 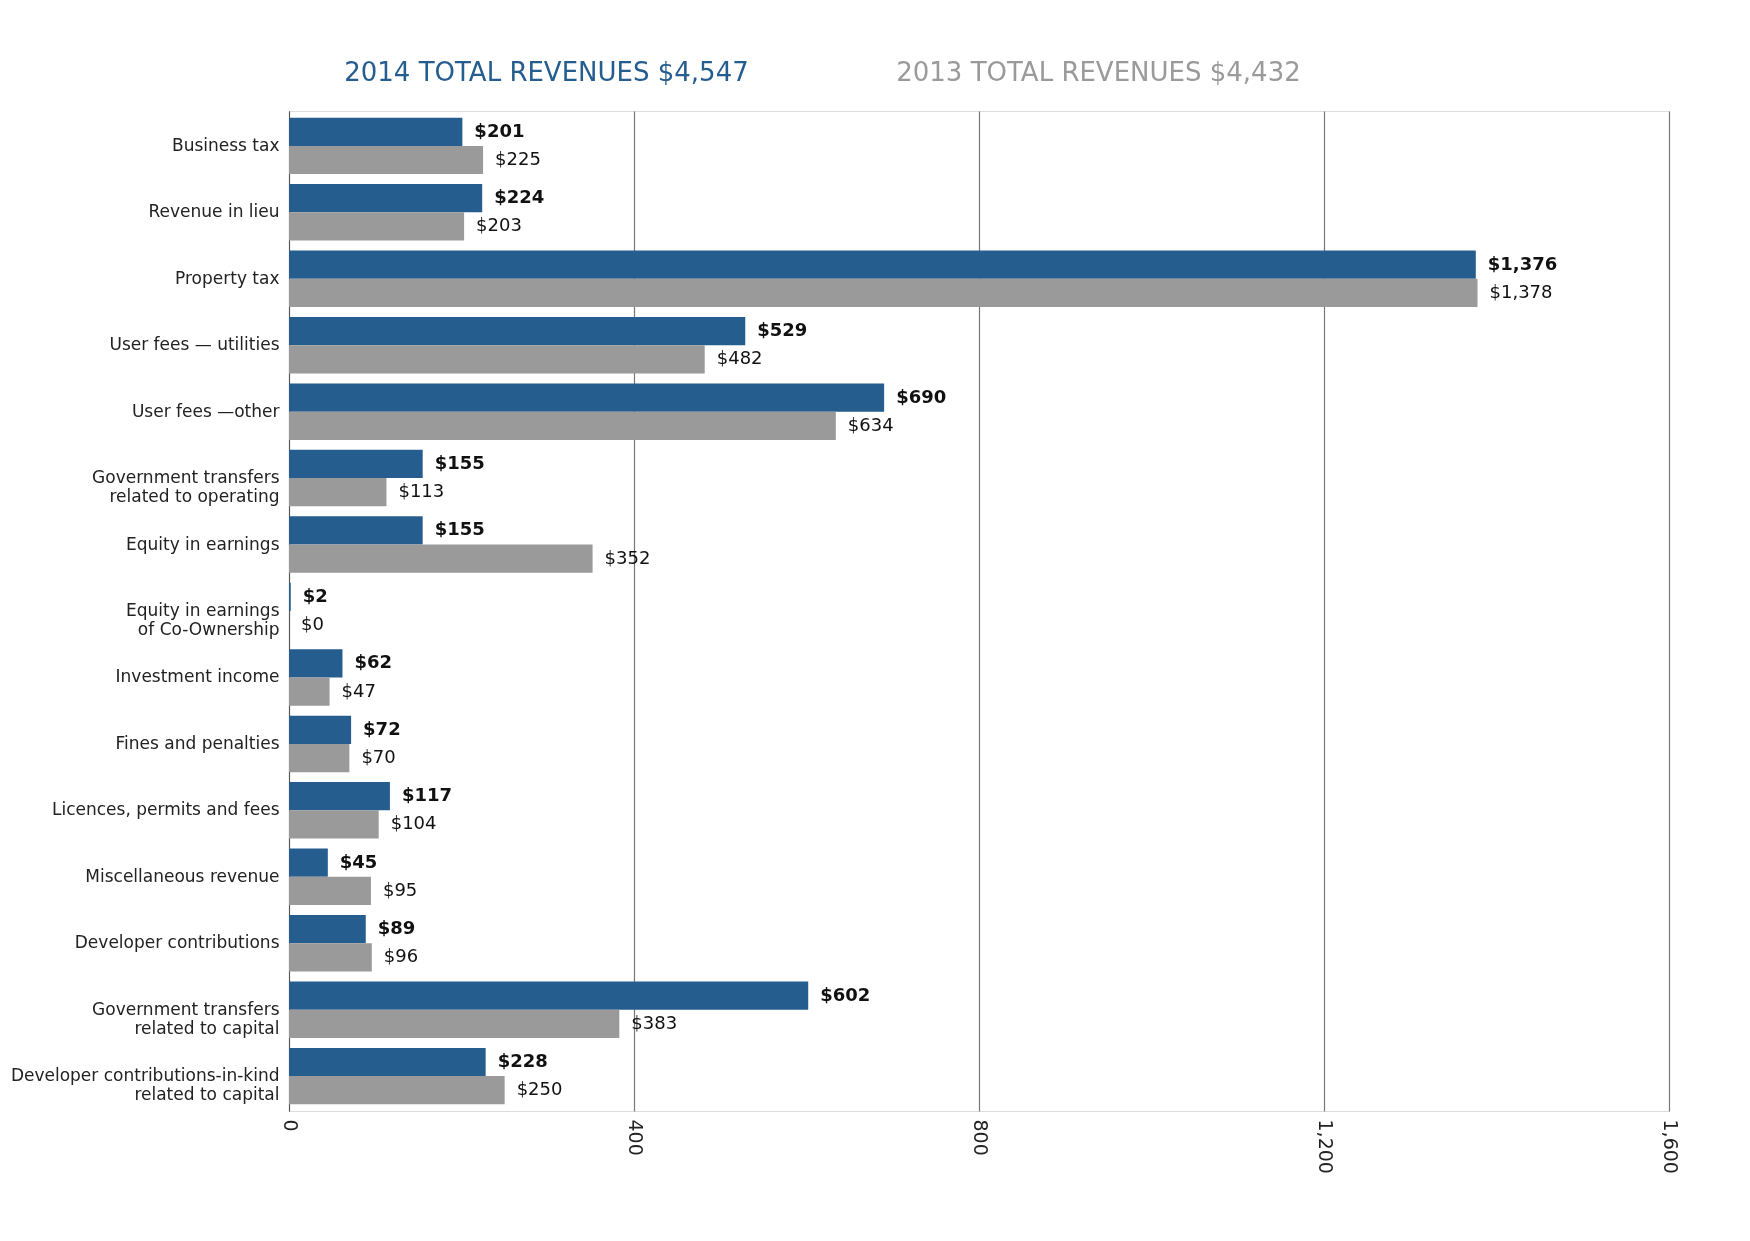 I want to click on data-label: $203, so click(x=499, y=225).